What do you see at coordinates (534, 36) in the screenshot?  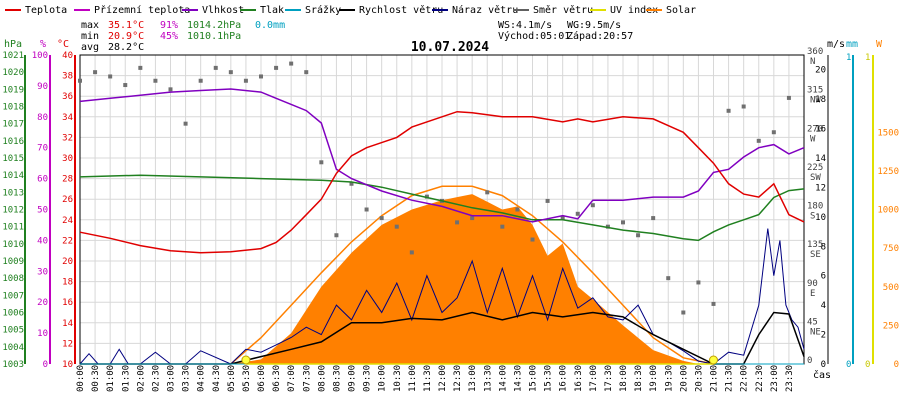 I see `stat-sunrise: Východ:05:01` at bounding box center [534, 36].